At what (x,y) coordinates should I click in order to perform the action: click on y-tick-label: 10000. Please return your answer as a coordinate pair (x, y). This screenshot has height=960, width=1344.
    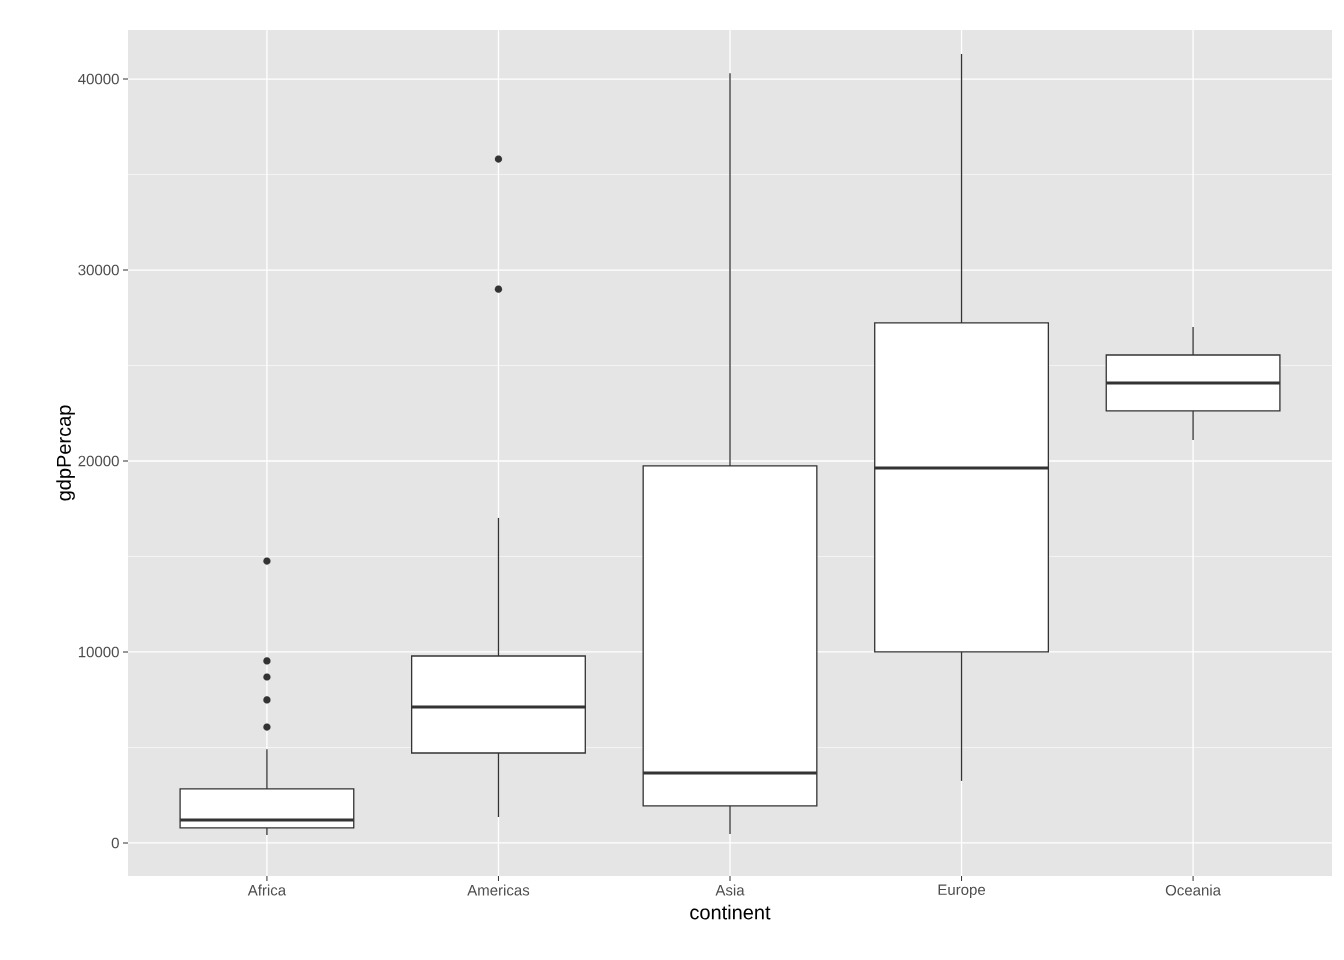
    Looking at the image, I should click on (98, 652).